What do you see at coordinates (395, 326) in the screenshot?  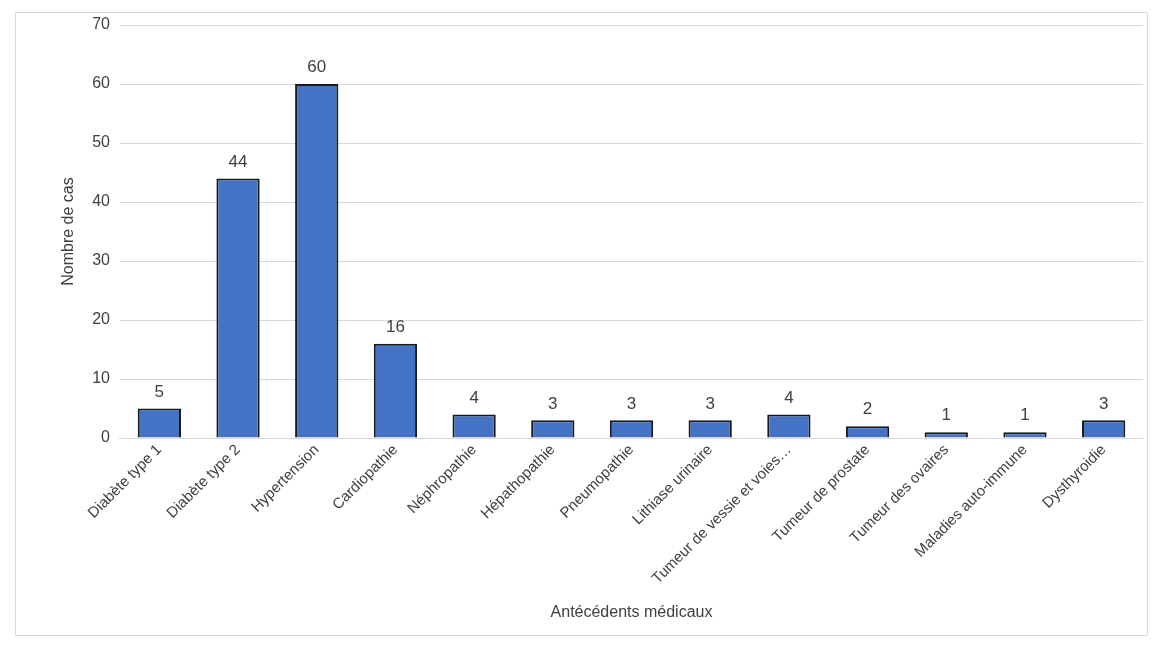 I see `data-label: 16` at bounding box center [395, 326].